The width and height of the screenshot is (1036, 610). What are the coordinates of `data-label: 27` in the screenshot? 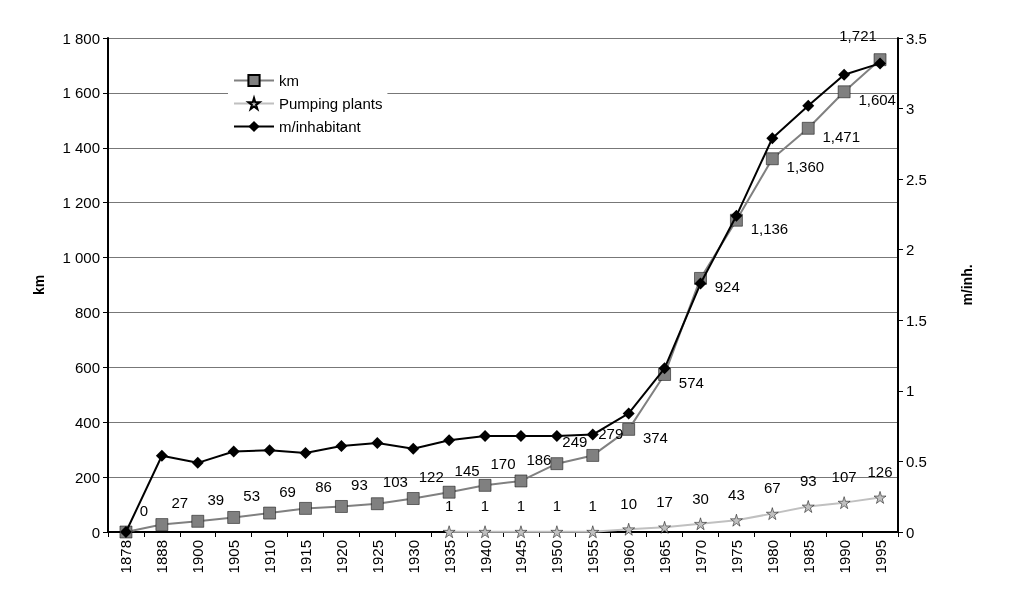 It's located at (180, 503).